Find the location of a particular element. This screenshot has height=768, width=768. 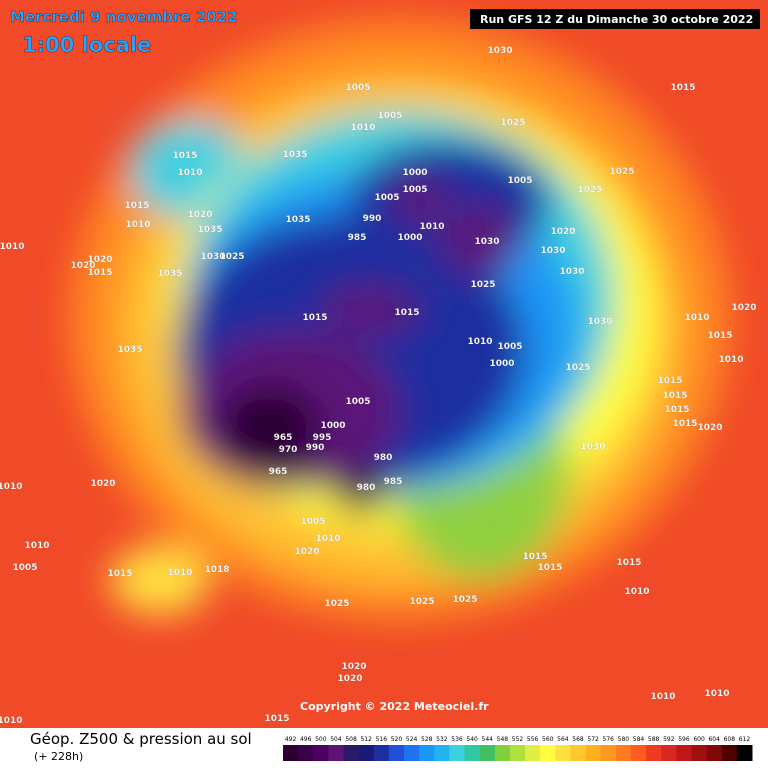

colorbar-label: 608 is located at coordinates (730, 739).